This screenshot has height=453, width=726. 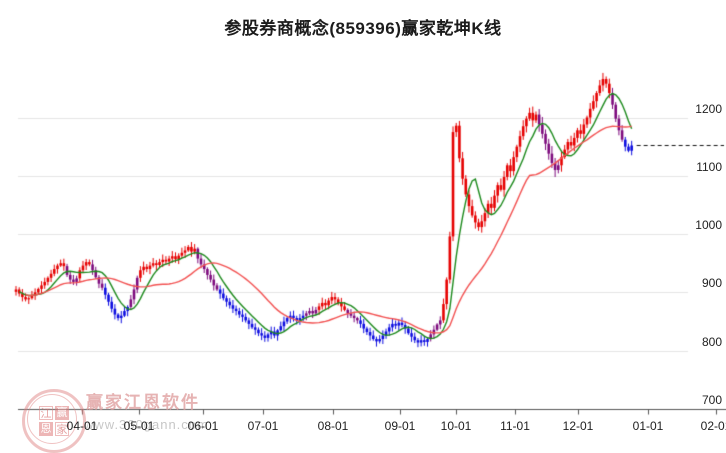 What do you see at coordinates (62, 413) in the screenshot?
I see `seal-char: 赢` at bounding box center [62, 413].